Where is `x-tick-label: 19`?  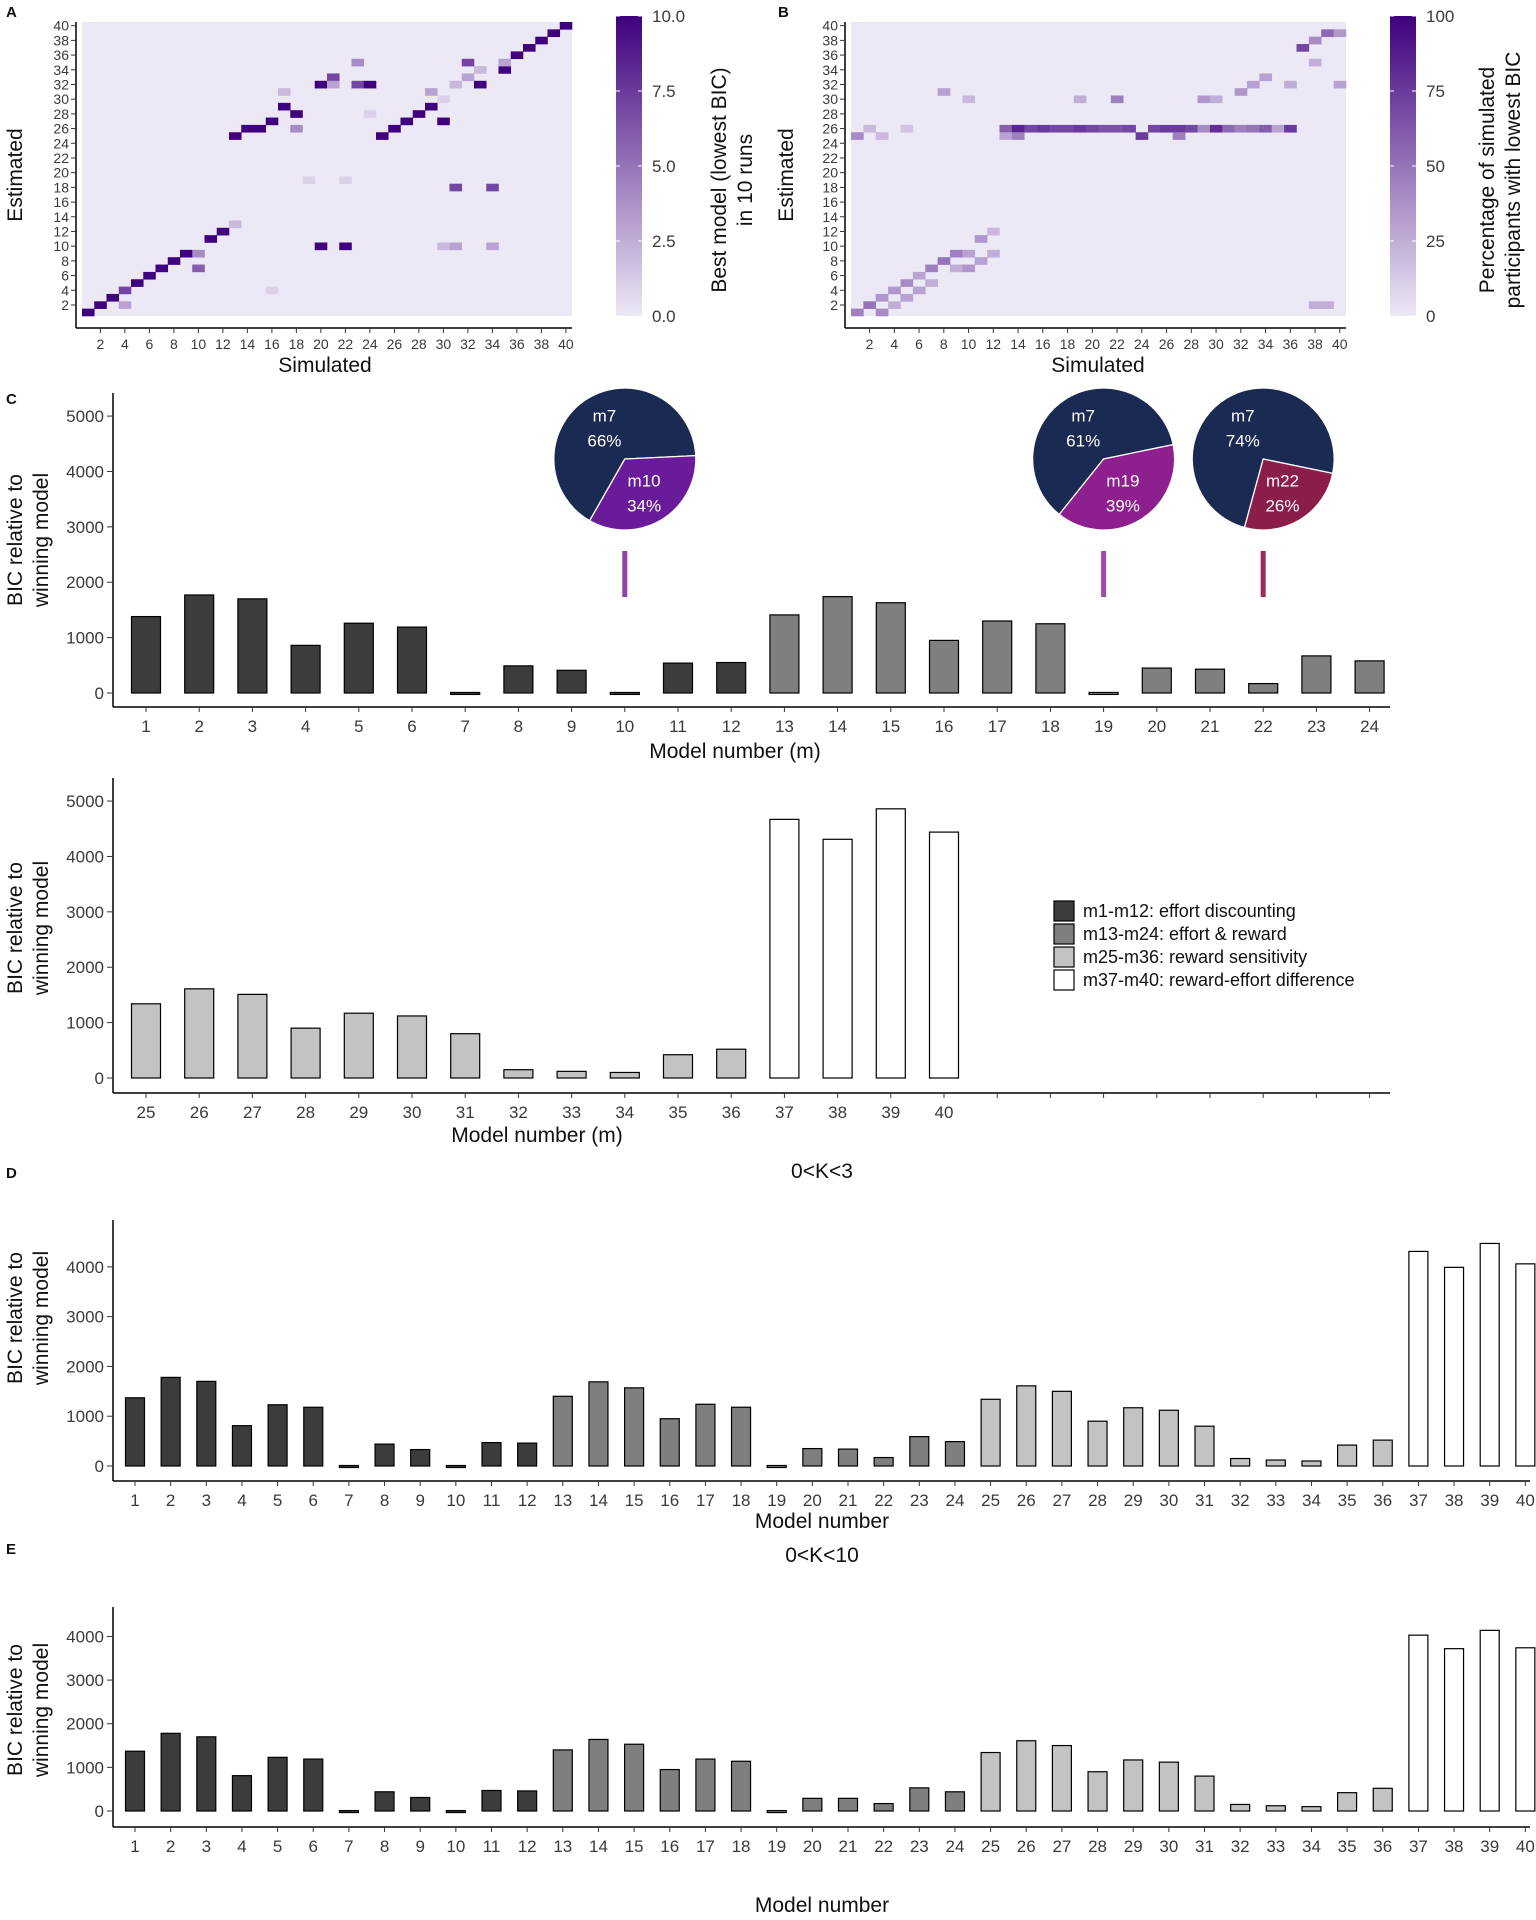 x-tick-label: 19 is located at coordinates (776, 1846).